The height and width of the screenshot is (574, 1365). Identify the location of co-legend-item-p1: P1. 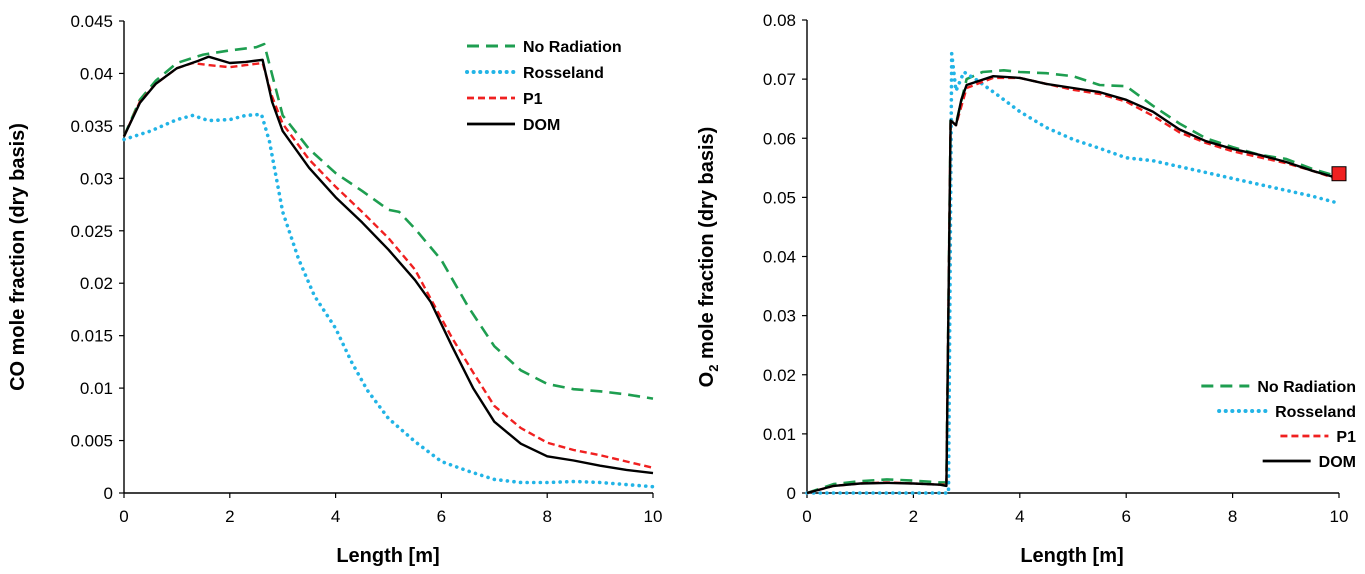
(505, 99).